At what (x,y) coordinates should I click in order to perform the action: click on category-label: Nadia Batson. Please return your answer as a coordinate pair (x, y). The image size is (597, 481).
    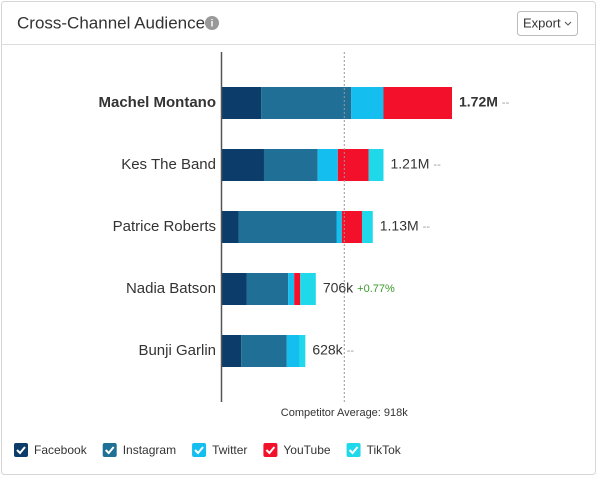
    Looking at the image, I should click on (171, 288).